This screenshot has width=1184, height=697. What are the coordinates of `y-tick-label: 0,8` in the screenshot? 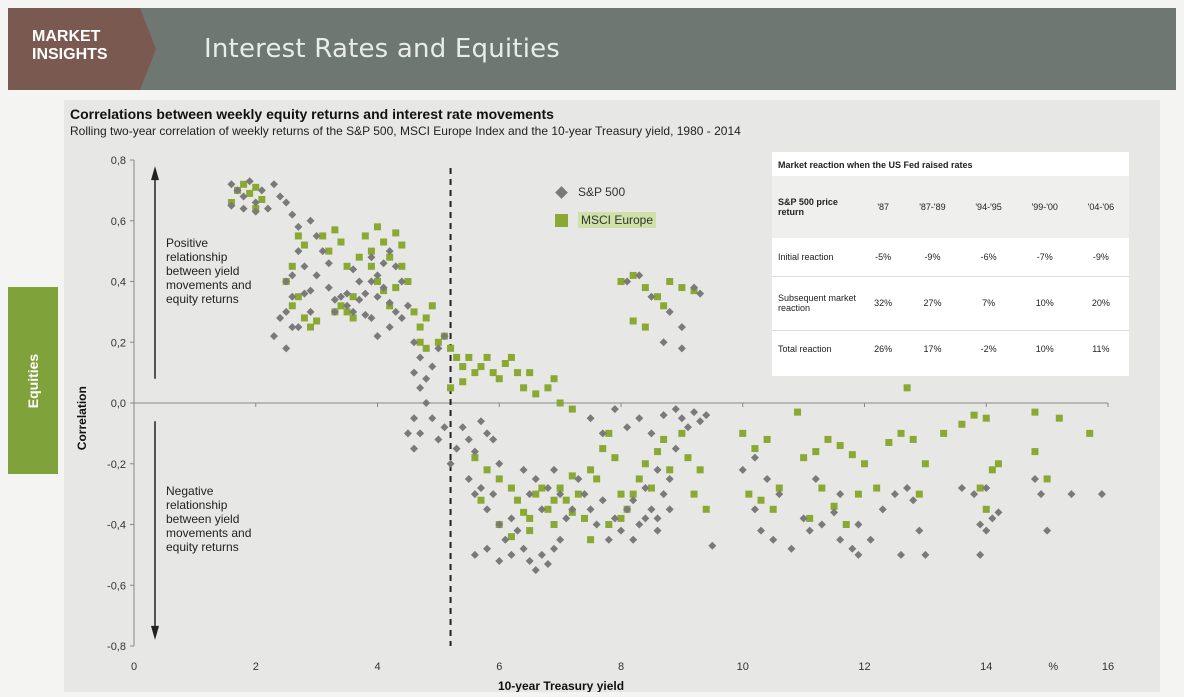 It's located at (118, 161).